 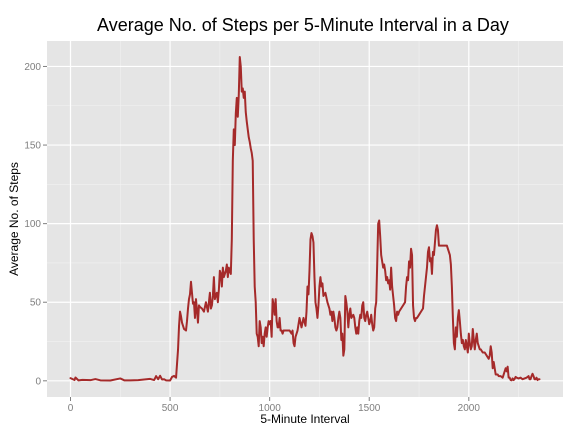 What do you see at coordinates (32, 146) in the screenshot?
I see `y-tick-label: 150` at bounding box center [32, 146].